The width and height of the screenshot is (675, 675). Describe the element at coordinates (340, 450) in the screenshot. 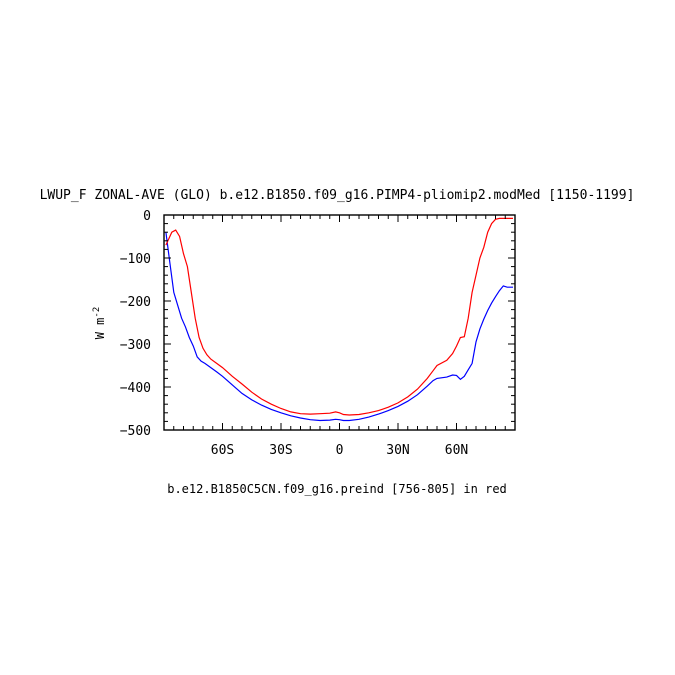

I see `x-tick-label: 0` at that location.